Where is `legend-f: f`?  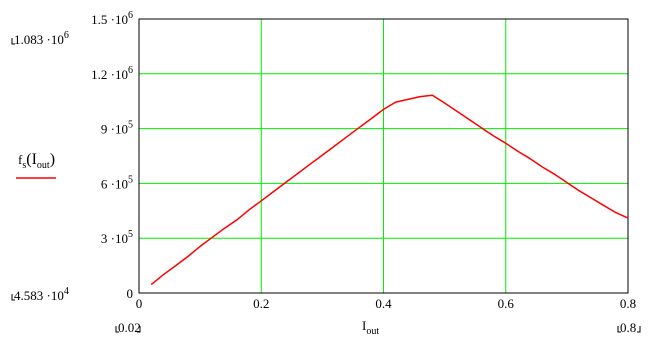
legend-f: f is located at coordinates (20, 159).